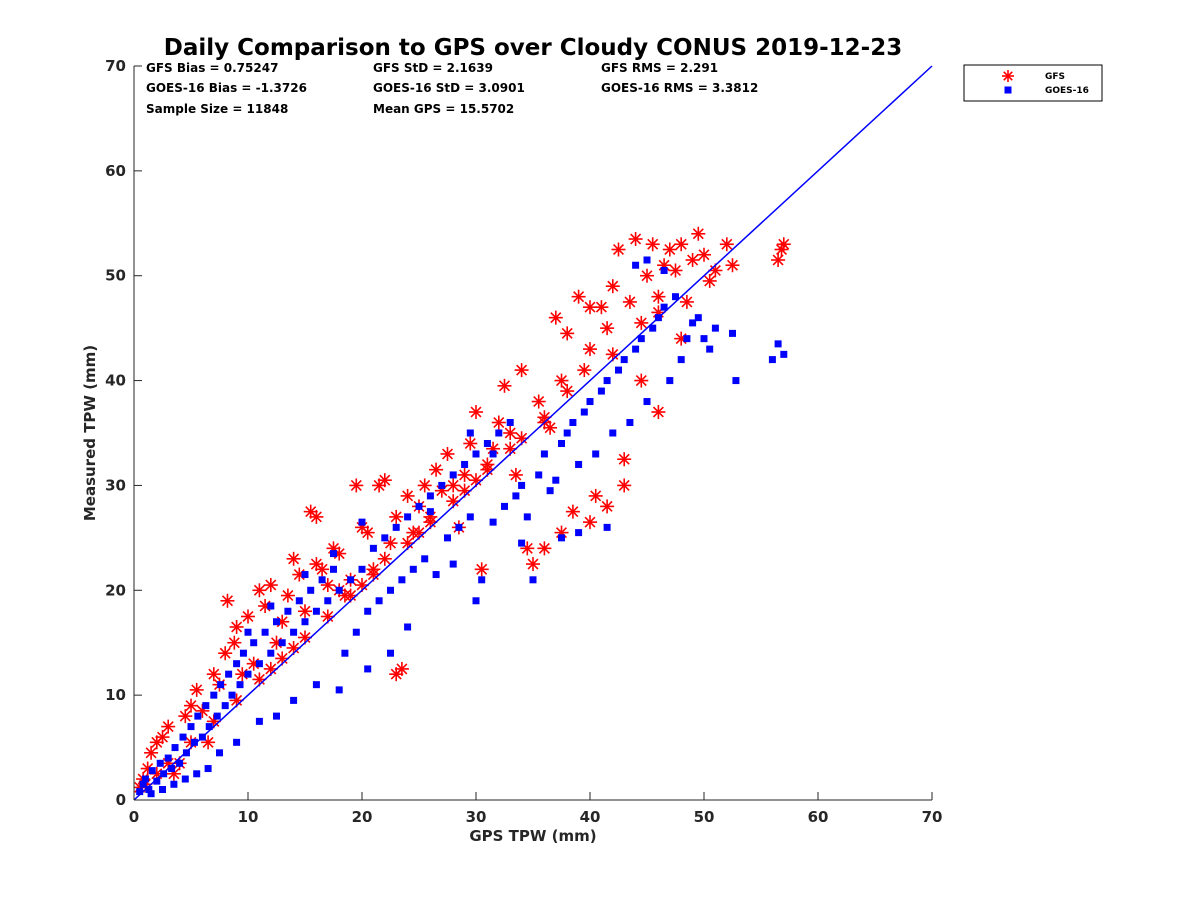  I want to click on y-tick-label: 10, so click(115, 695).